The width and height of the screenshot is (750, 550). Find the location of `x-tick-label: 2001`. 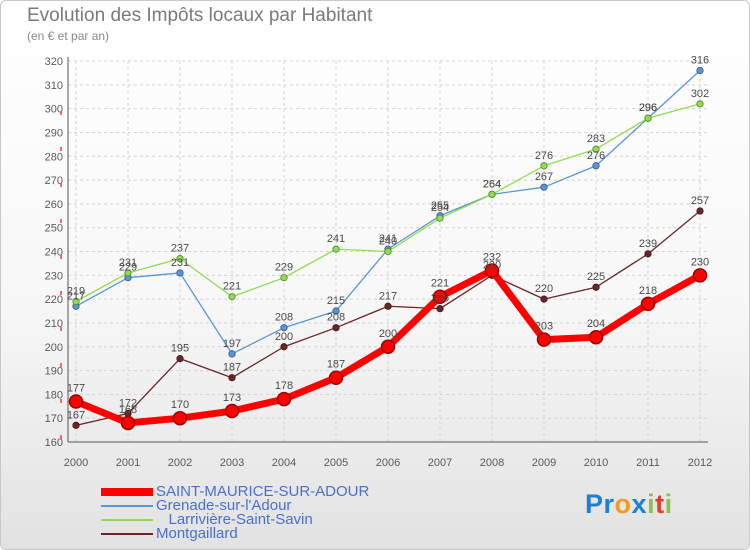

x-tick-label: 2001 is located at coordinates (128, 463).